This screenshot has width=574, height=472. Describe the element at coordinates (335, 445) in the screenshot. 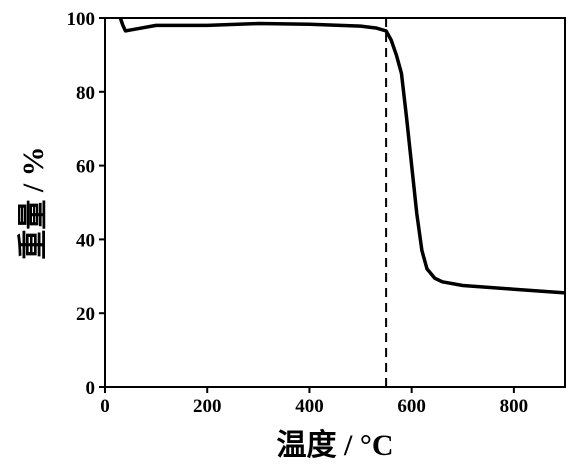

I see `x-axis-title: 温度 / °C` at that location.